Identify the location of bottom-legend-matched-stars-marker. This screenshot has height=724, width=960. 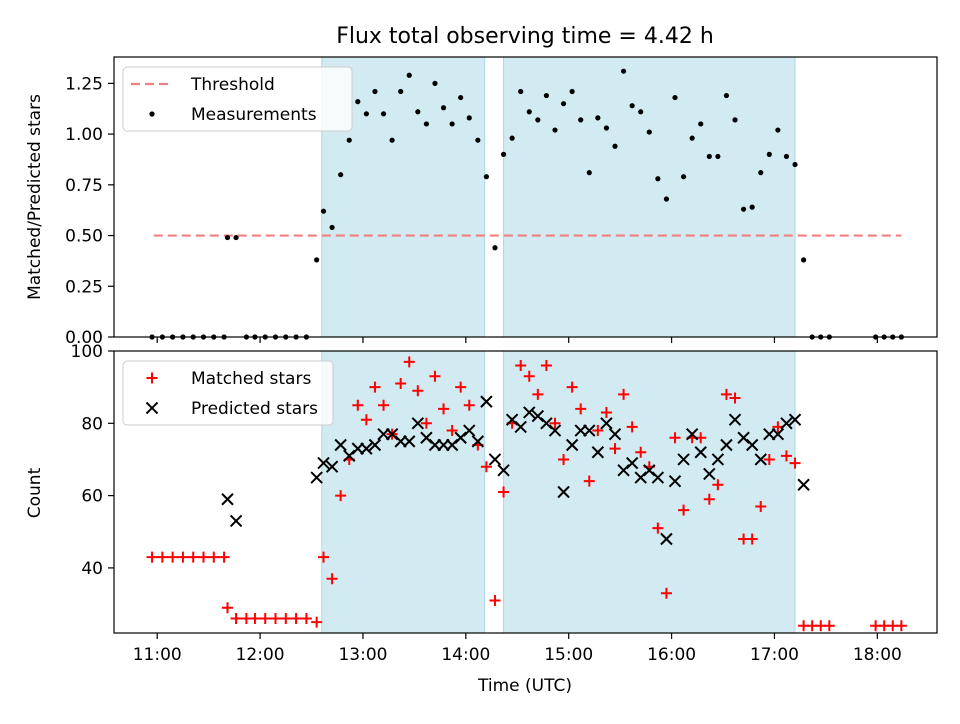
(152, 378).